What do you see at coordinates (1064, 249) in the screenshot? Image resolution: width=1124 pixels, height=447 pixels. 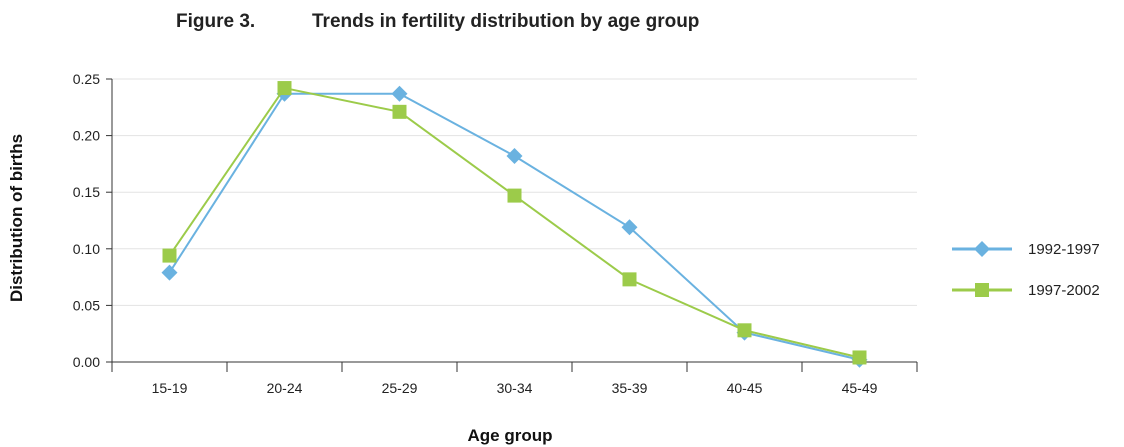 I see `legend-label: 1992-1997` at bounding box center [1064, 249].